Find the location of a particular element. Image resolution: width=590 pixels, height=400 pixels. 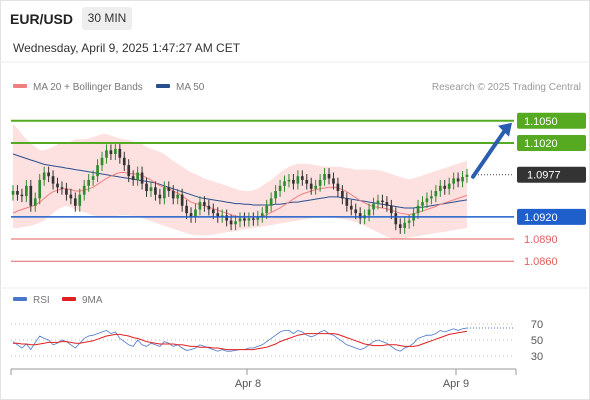

current-price-tag is located at coordinates (551, 174).